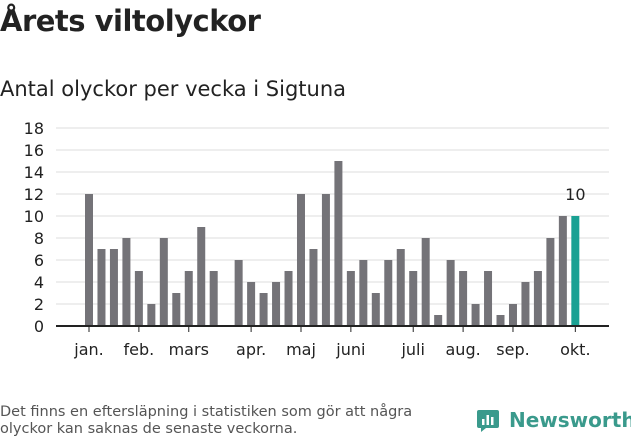  I want to click on x-tick-label: maj, so click(301, 349).